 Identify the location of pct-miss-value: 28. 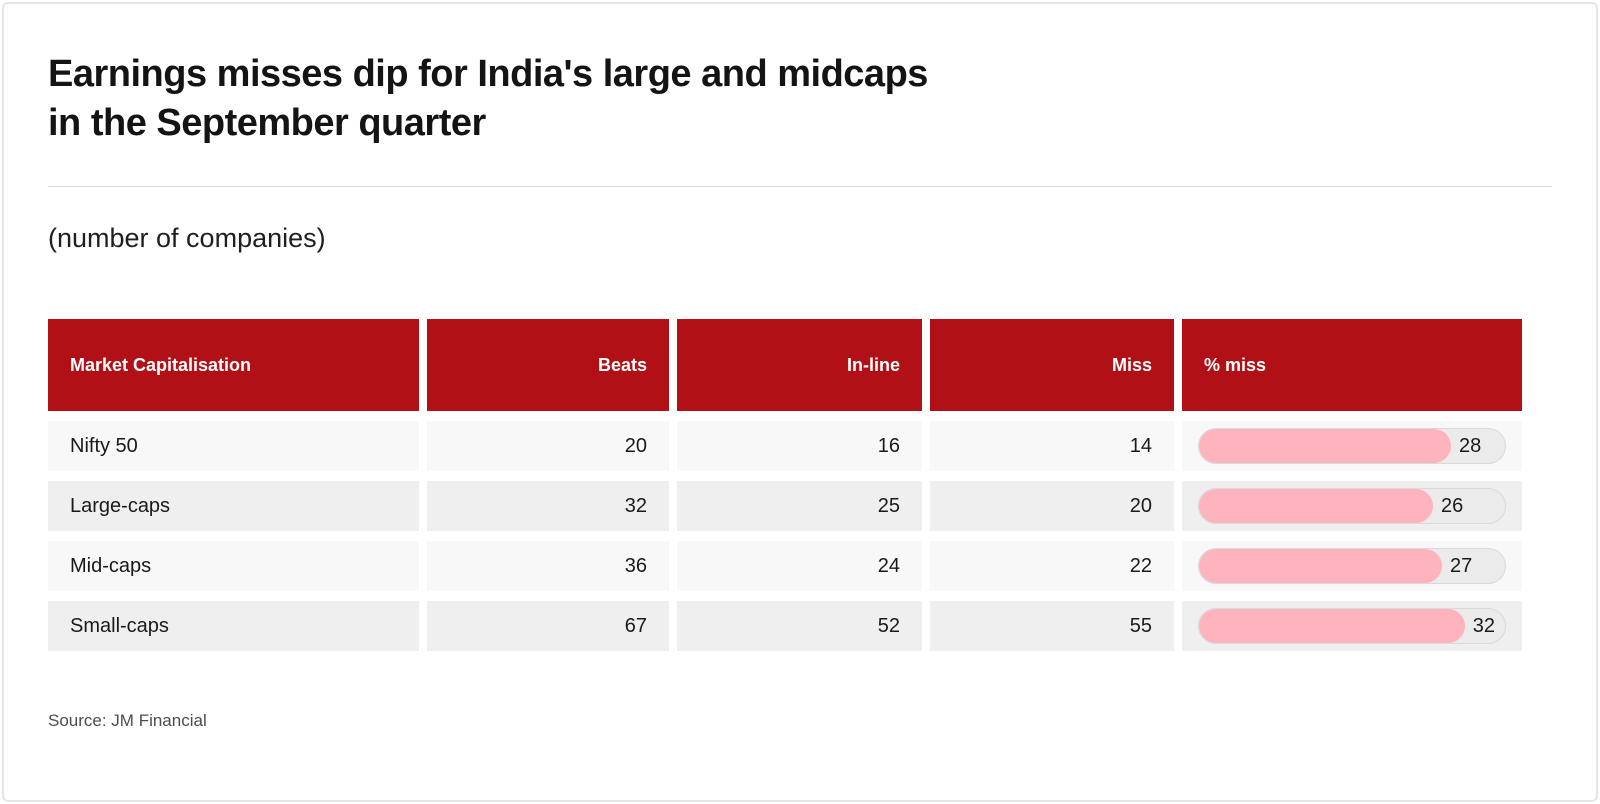
(1470, 445).